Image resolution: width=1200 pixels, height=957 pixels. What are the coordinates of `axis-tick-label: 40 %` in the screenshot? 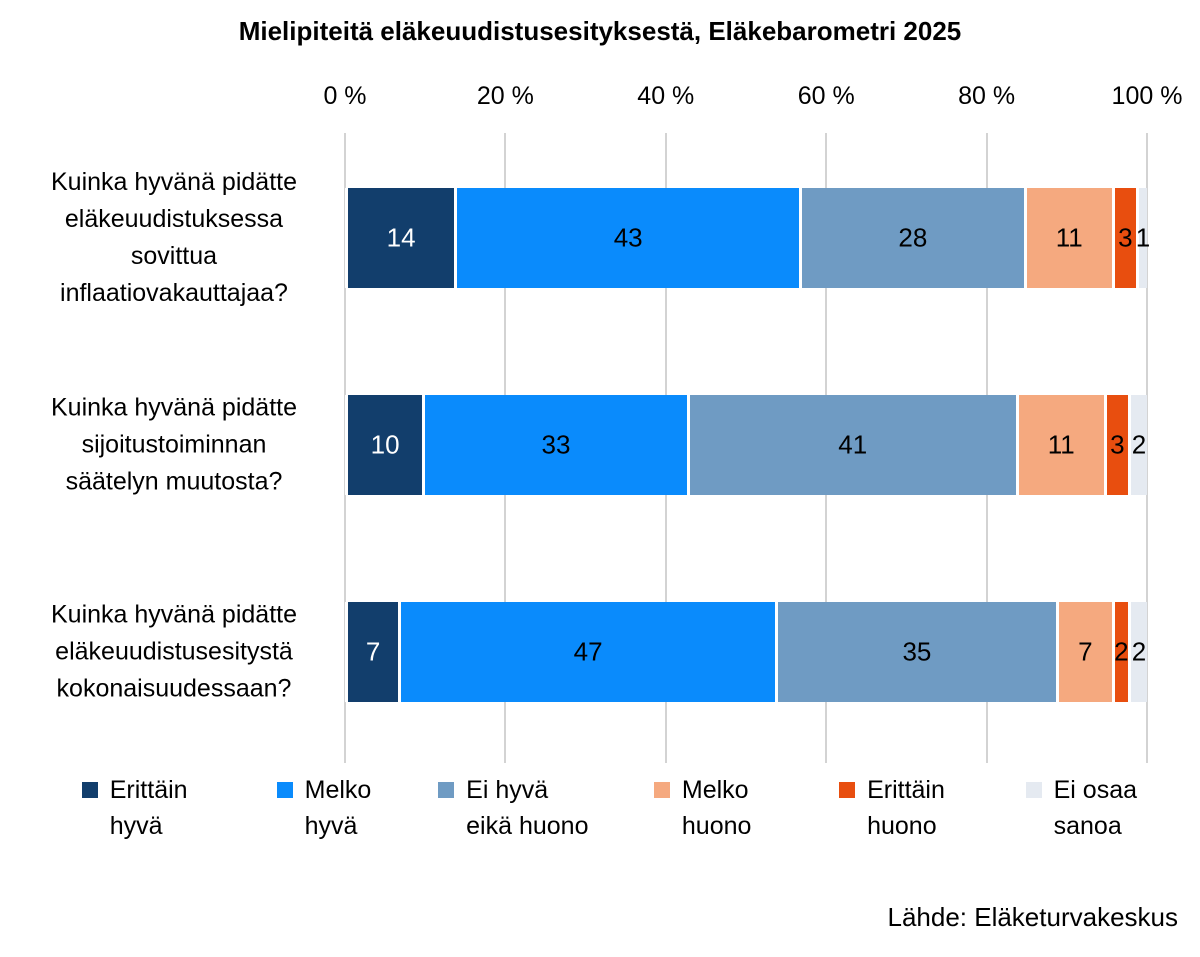 It's located at (666, 96).